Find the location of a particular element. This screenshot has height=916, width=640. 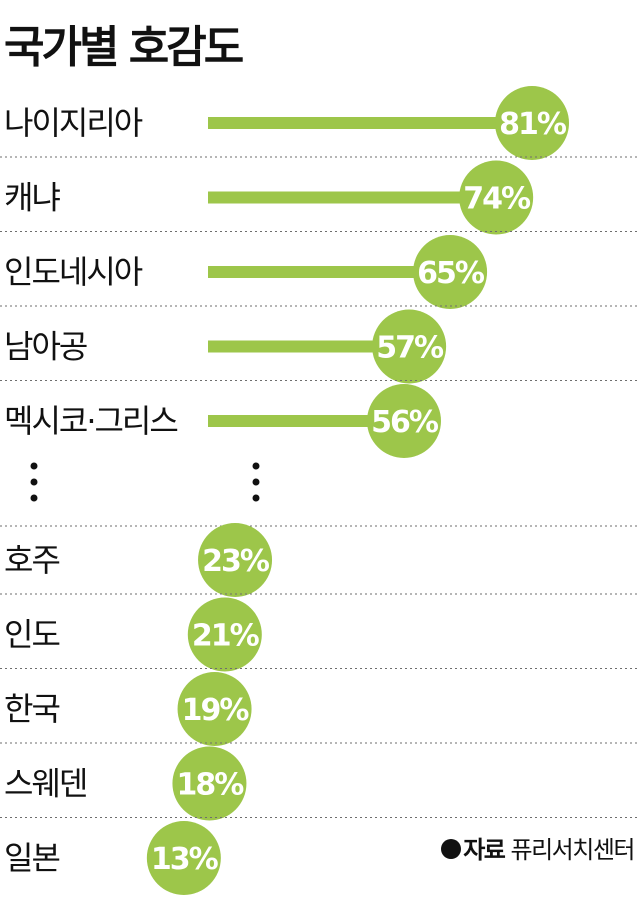

value-label-9: 13% is located at coordinates (185, 859).